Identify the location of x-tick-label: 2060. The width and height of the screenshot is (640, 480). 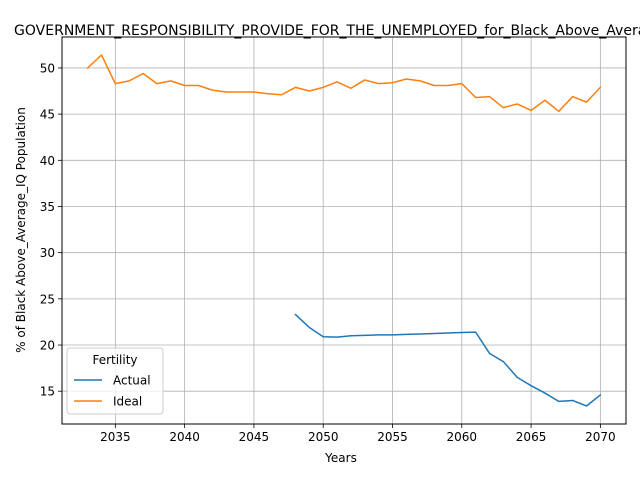
(462, 437).